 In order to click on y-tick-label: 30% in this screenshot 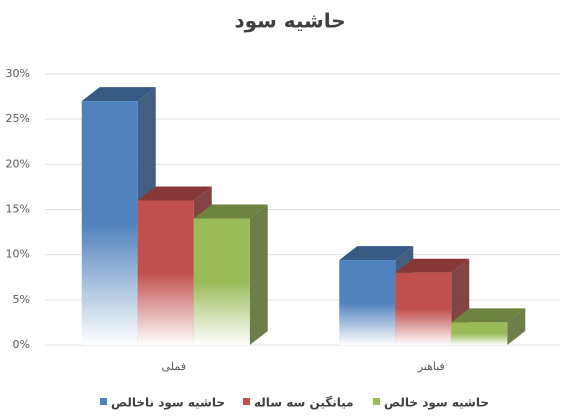, I will do `click(18, 73)`.